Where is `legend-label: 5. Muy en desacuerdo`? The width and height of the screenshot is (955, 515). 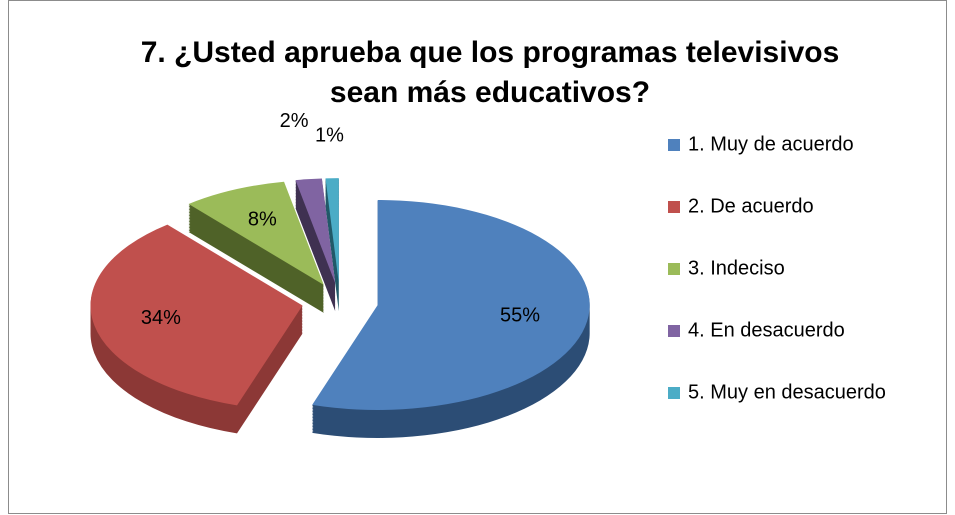 legend-label: 5. Muy en desacuerdo is located at coordinates (787, 392).